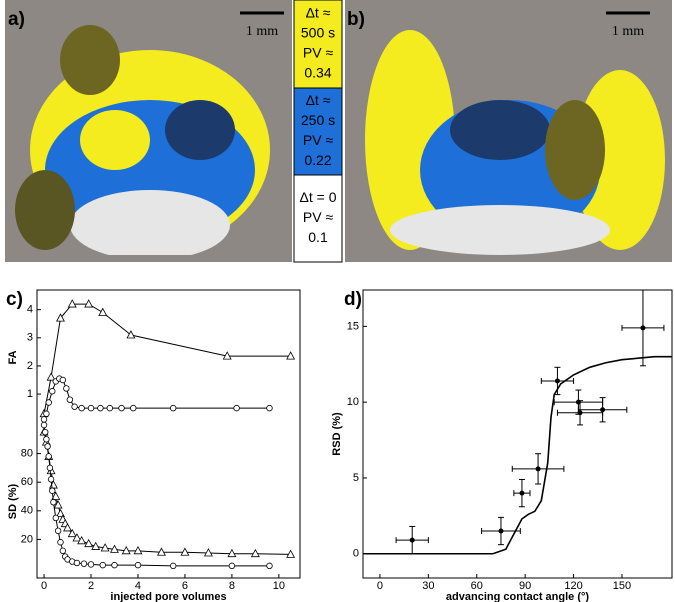 The width and height of the screenshot is (675, 602). What do you see at coordinates (168, 596) in the screenshot?
I see `x-axis-label: injected pore volumes` at bounding box center [168, 596].